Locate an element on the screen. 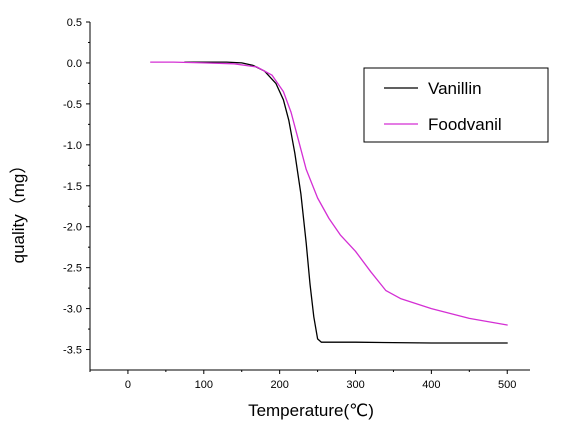  y-tick-label: -1.0 is located at coordinates (72, 146).